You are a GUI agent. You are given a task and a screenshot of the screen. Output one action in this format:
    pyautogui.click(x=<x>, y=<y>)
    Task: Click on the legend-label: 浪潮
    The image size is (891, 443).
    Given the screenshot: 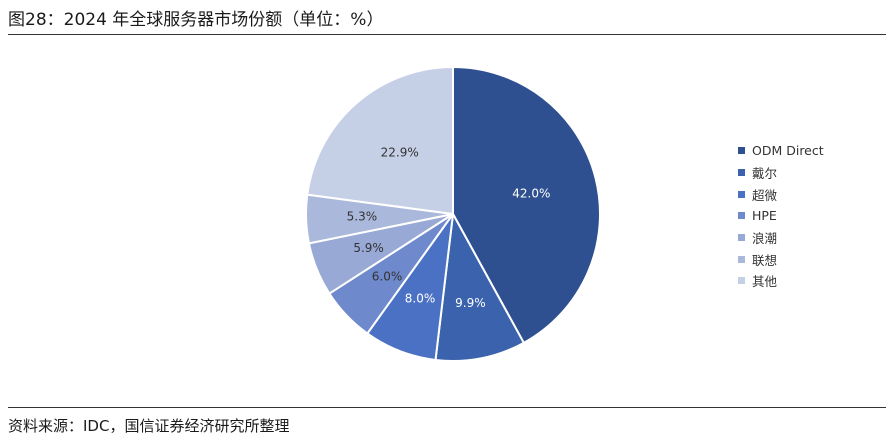 What is the action you would take?
    pyautogui.click(x=765, y=239)
    